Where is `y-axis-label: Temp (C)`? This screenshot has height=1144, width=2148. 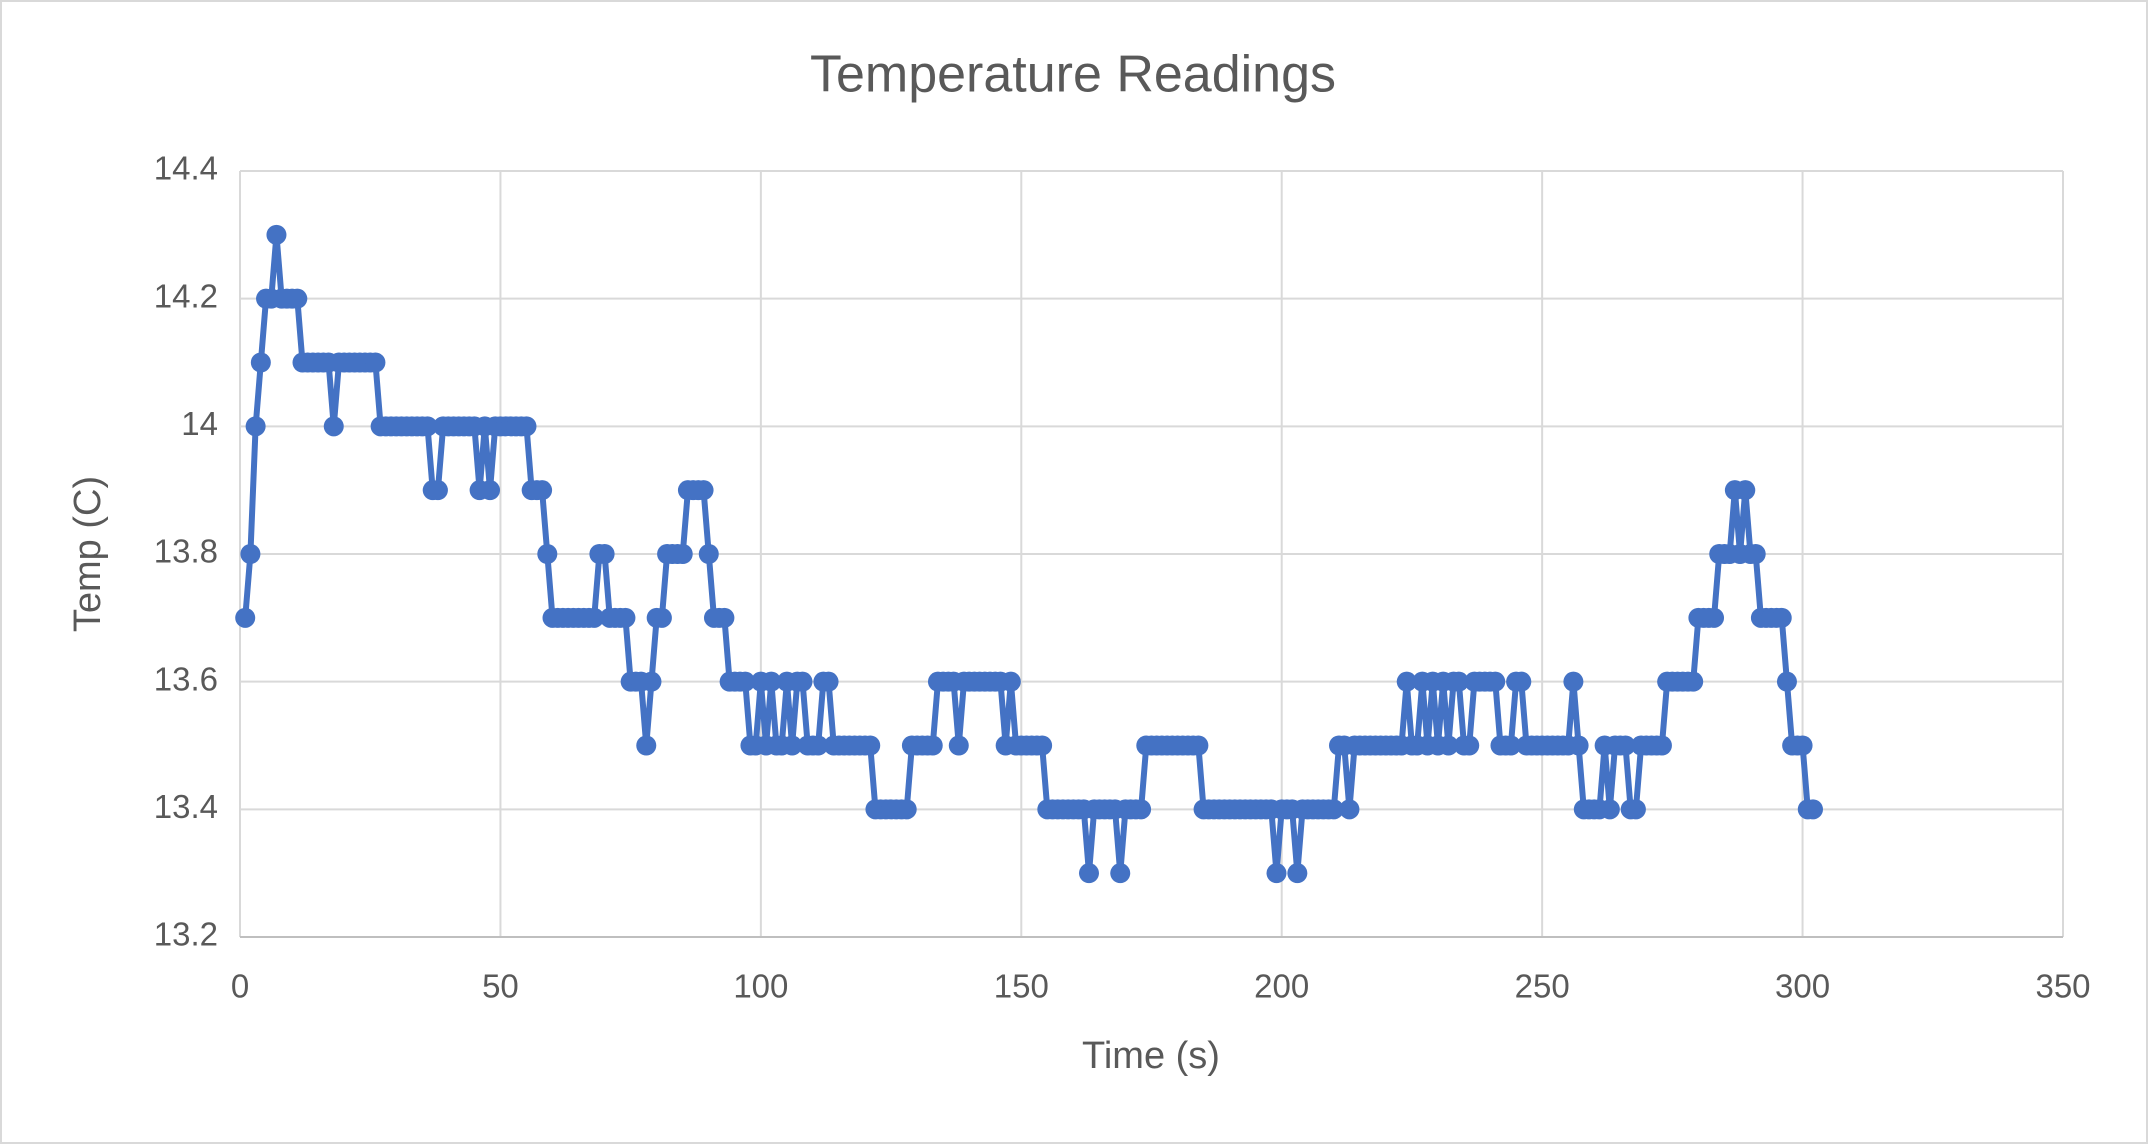 y-axis-label: Temp (C) is located at coordinates (88, 554).